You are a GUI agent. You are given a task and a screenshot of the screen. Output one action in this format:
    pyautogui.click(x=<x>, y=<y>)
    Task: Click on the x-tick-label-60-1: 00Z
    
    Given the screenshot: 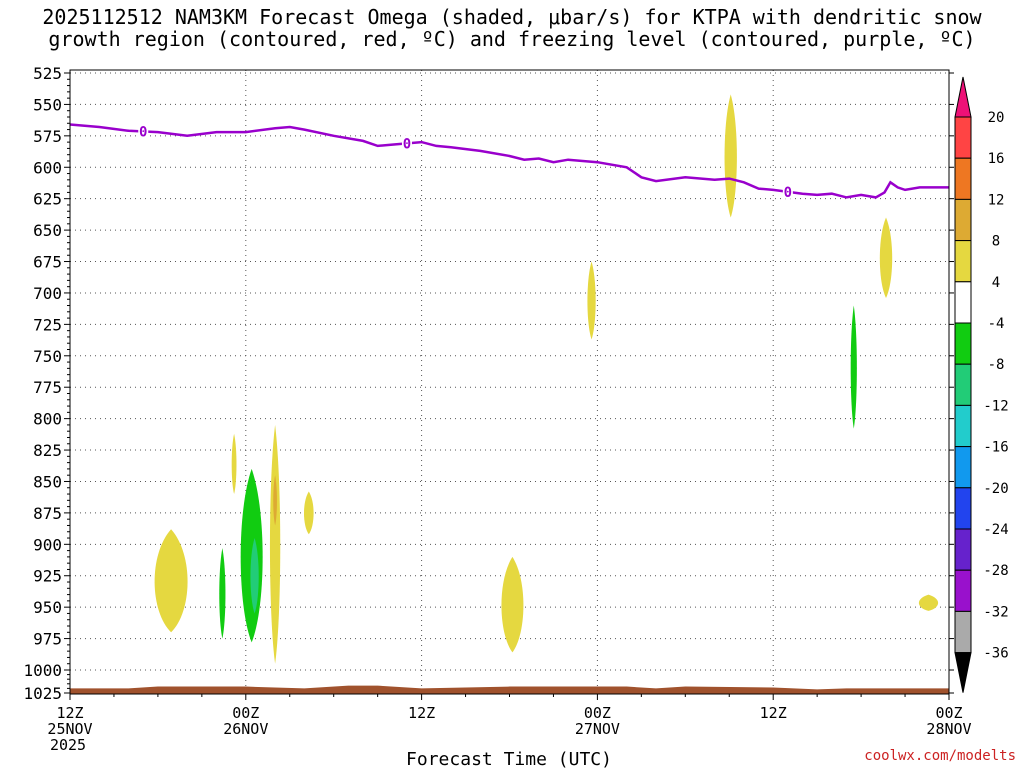 What is the action you would take?
    pyautogui.click(x=948, y=713)
    